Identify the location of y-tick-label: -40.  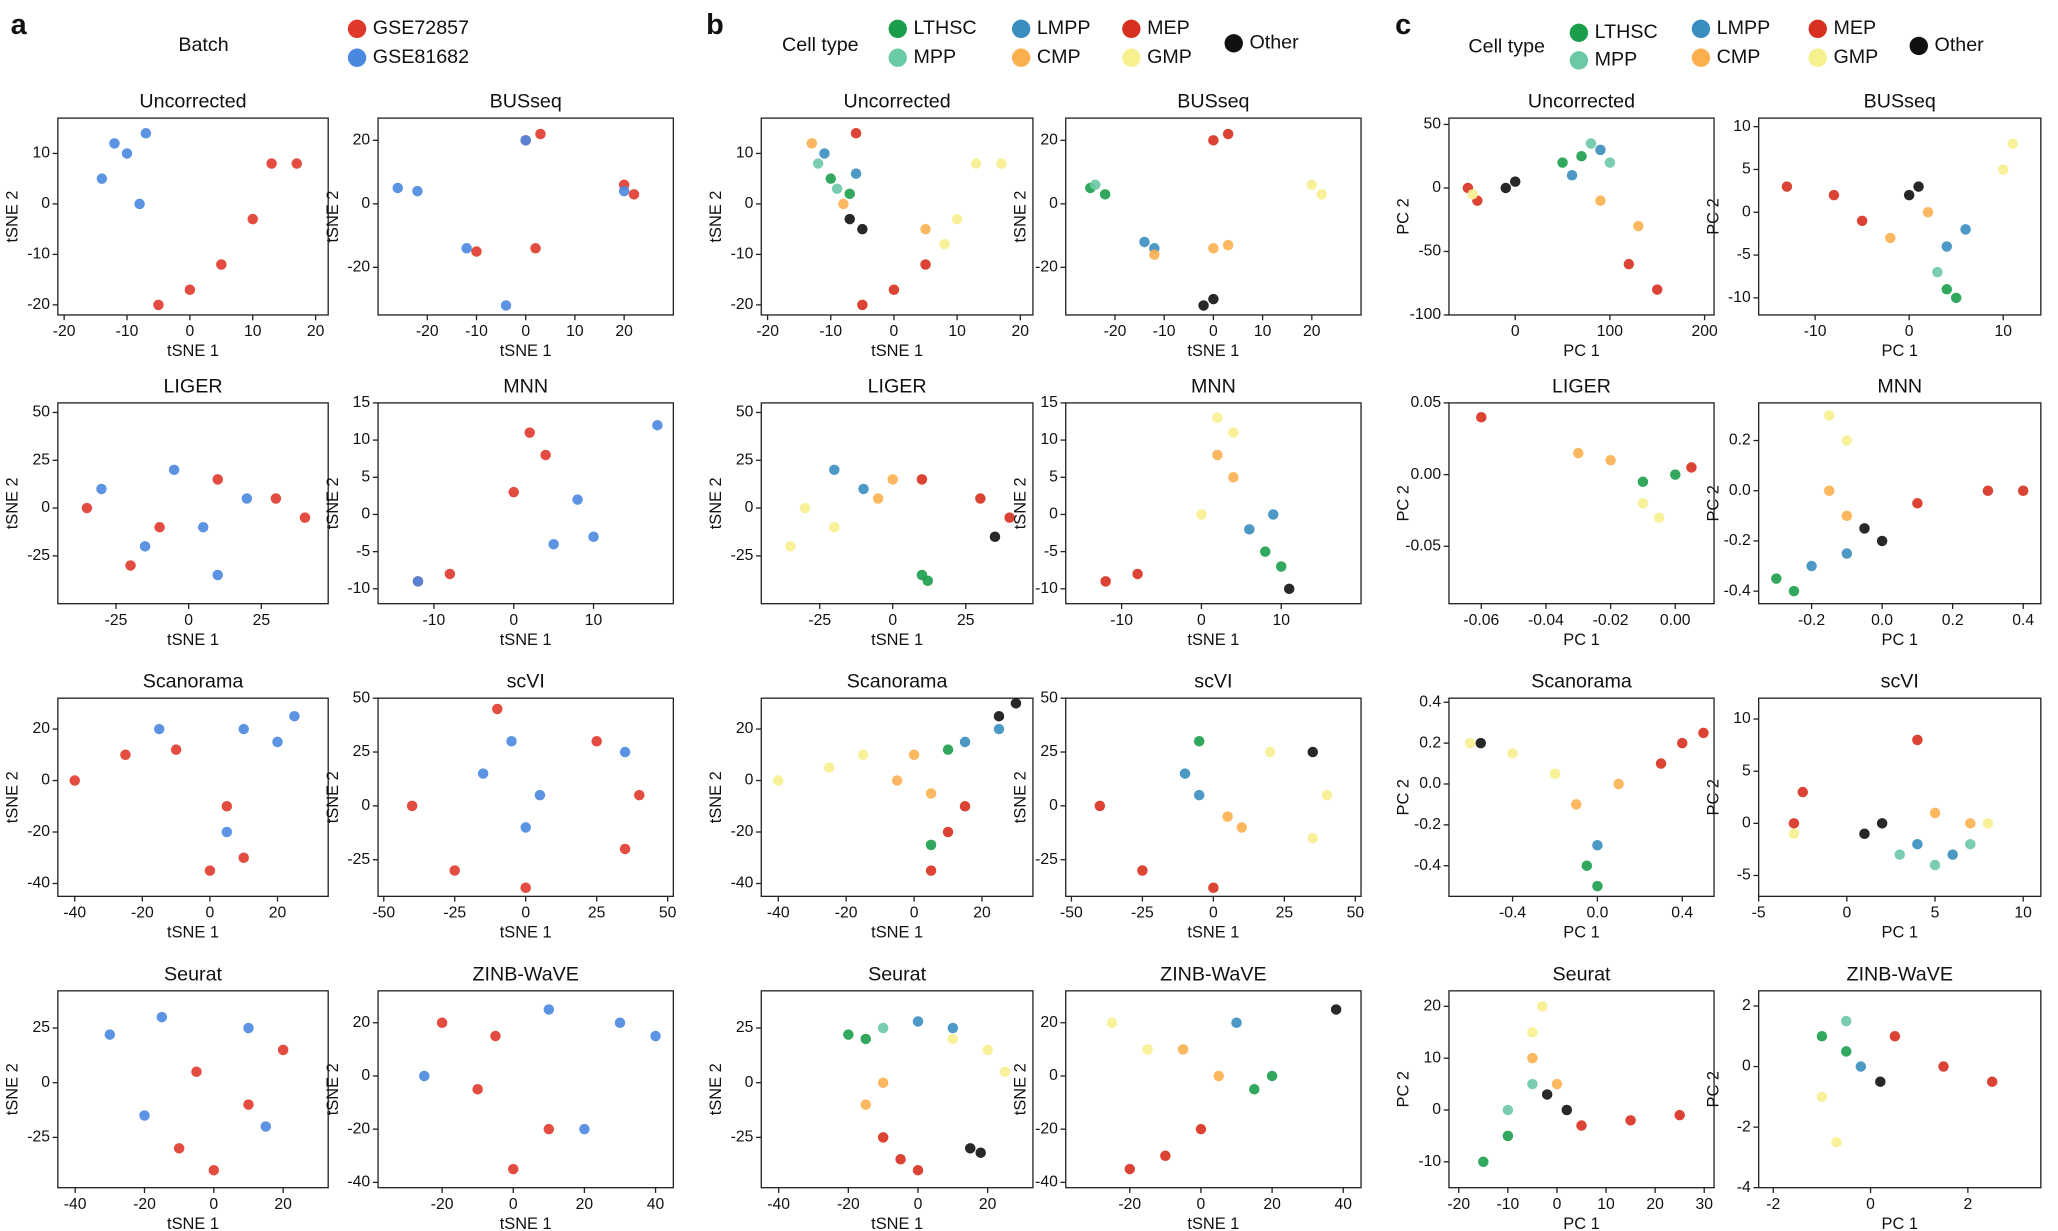
(1046, 1182).